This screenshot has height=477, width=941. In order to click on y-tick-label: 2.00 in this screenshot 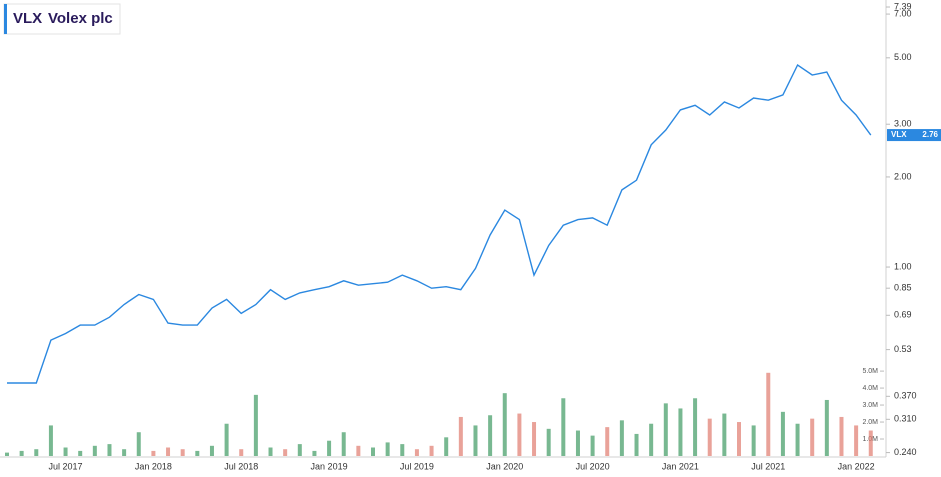, I will do `click(903, 176)`.